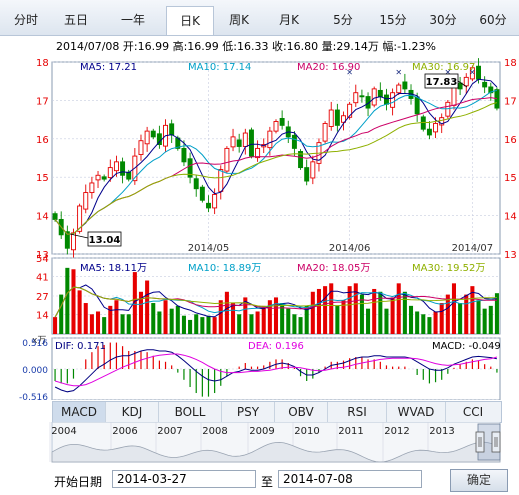 The image size is (519, 495). What do you see at coordinates (184, 479) in the screenshot?
I see `start-date-input` at bounding box center [184, 479].